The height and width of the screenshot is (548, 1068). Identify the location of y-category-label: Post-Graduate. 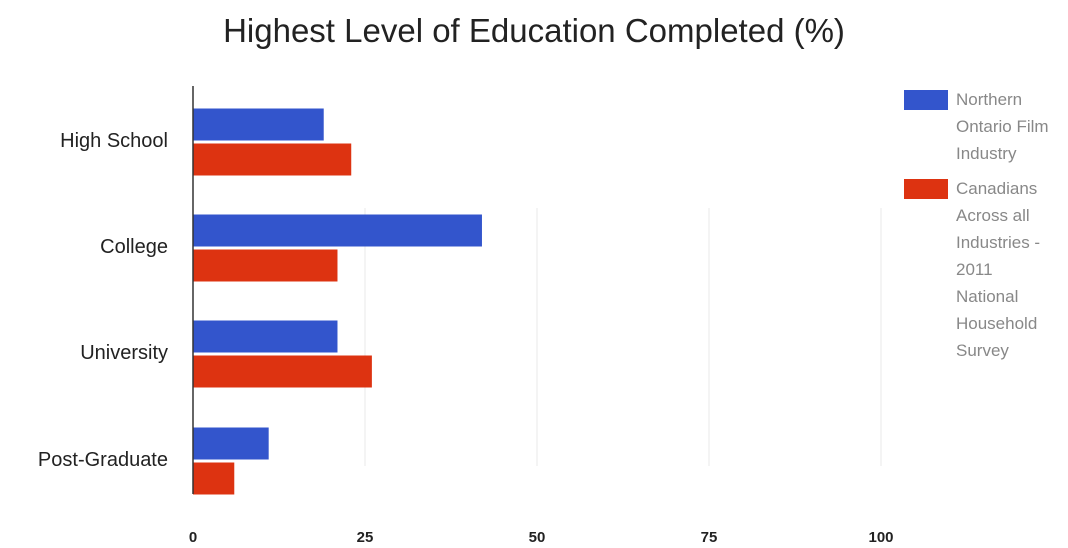
(103, 460).